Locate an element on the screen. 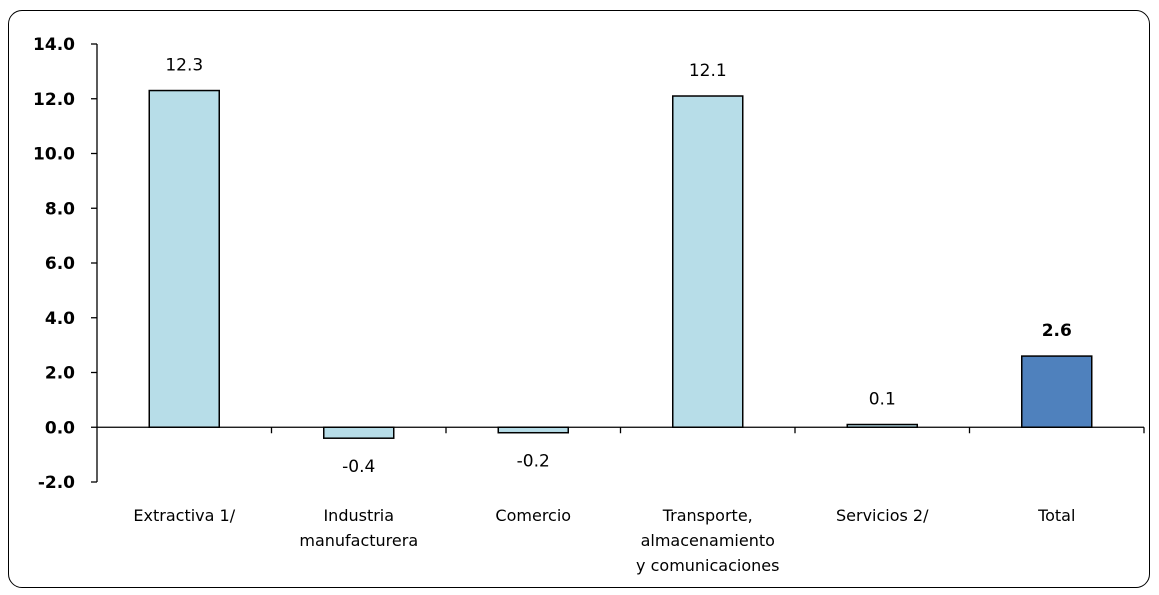  bar-value-label: -0.4 is located at coordinates (358, 467).